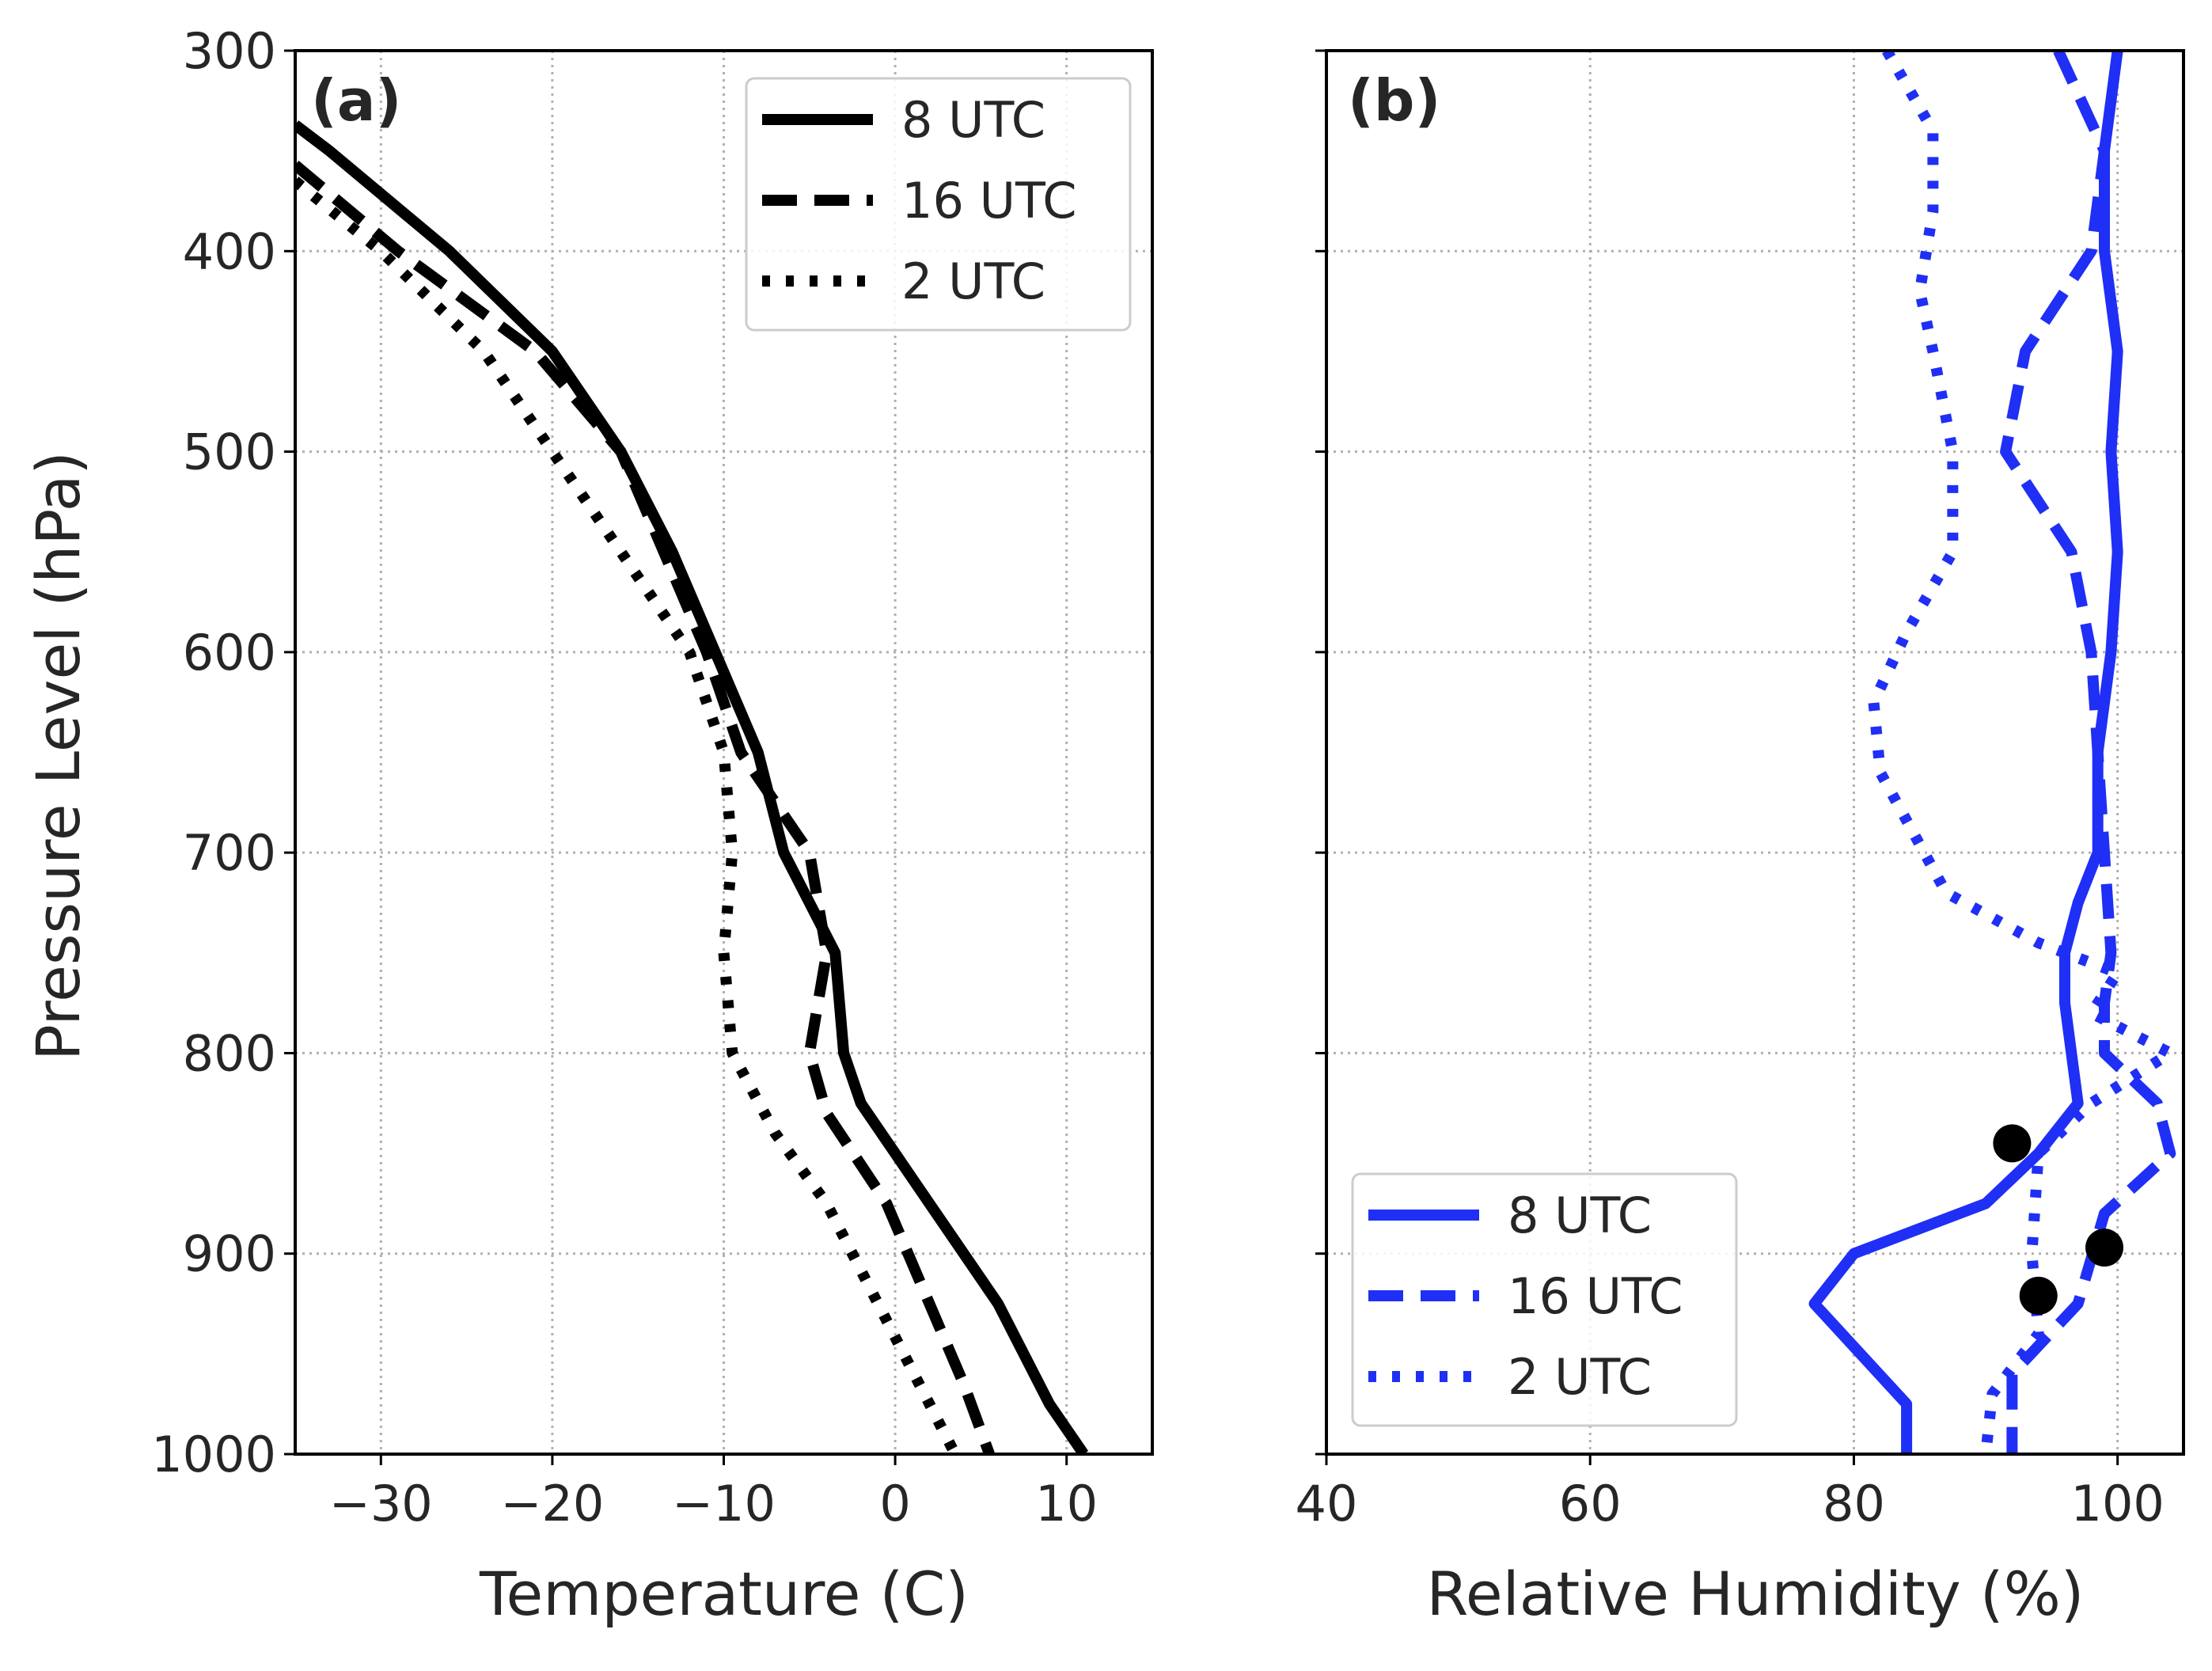 Image resolution: width=2212 pixels, height=1671 pixels. What do you see at coordinates (214, 1454) in the screenshot?
I see `y-tick-label: 1000` at bounding box center [214, 1454].